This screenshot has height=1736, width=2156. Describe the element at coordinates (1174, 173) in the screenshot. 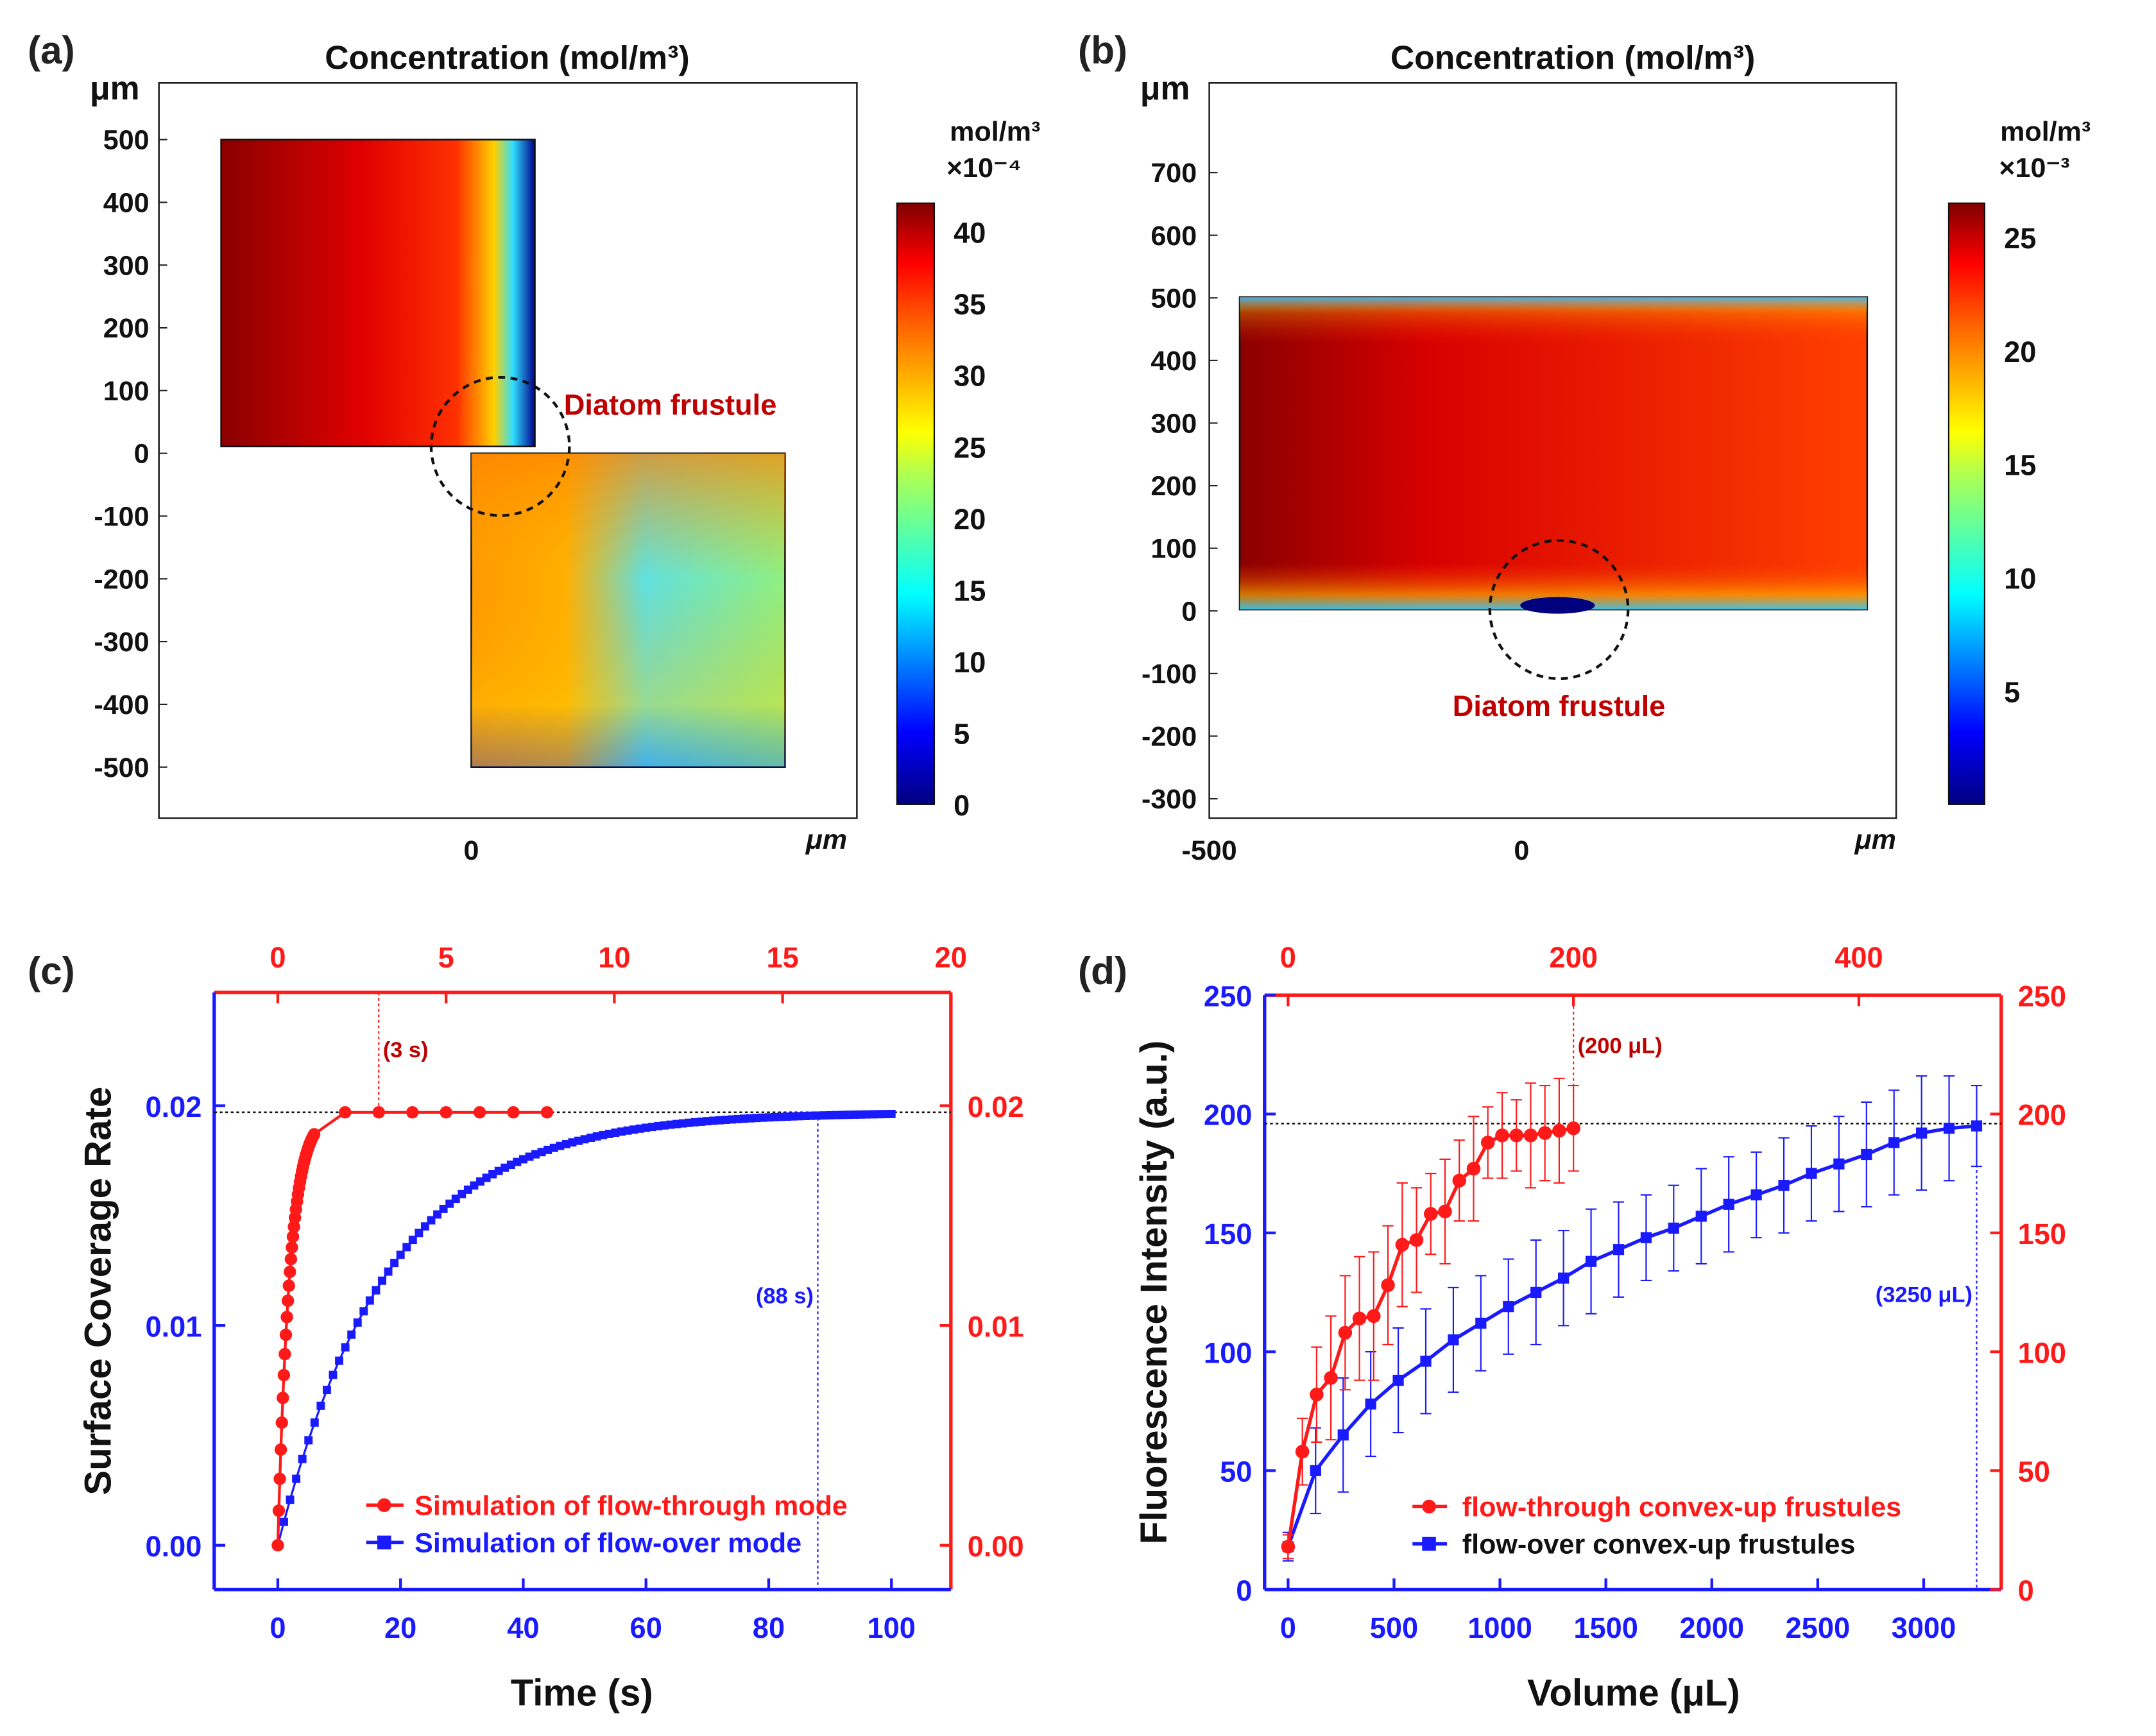

I see `y-tick-label: 700` at that location.